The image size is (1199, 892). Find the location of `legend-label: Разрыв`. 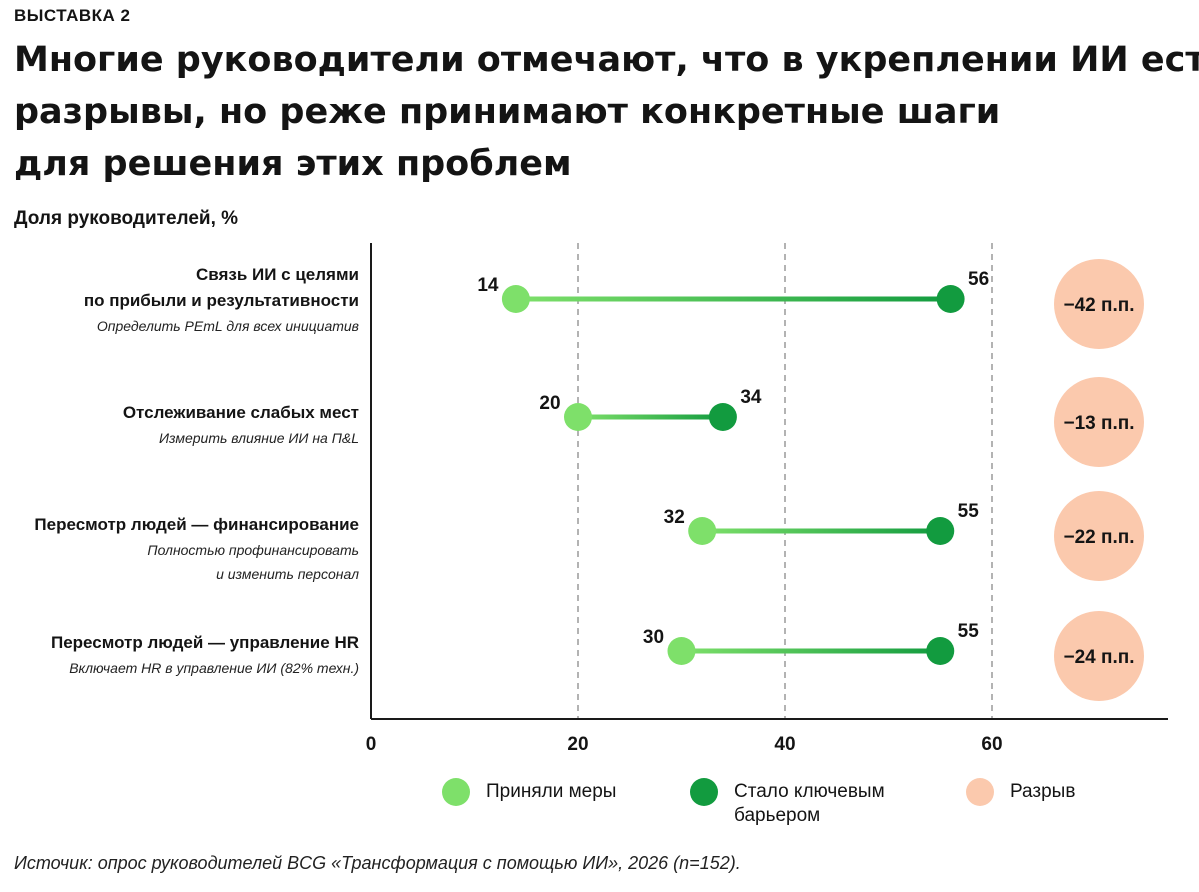

legend-label: Разрыв is located at coordinates (1043, 791).